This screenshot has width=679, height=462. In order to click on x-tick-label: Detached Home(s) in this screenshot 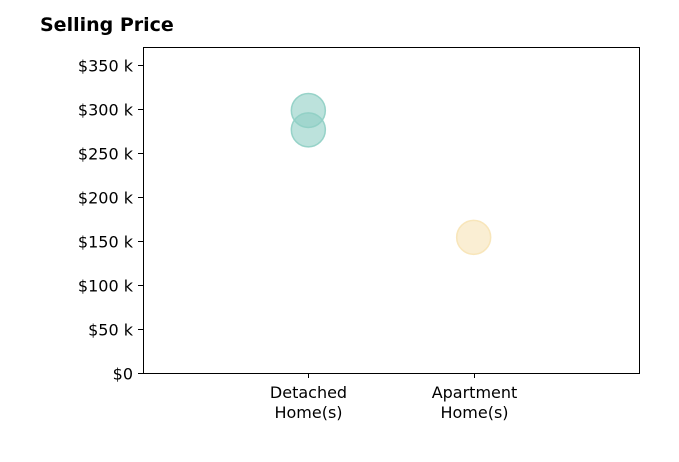, I will do `click(308, 402)`.